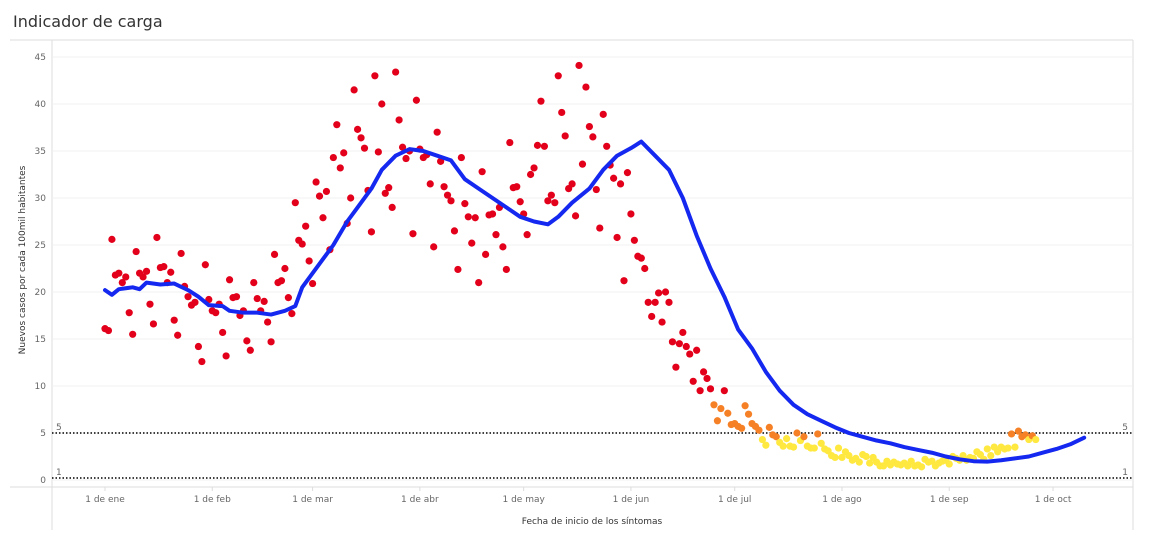 The image size is (1172, 551). What do you see at coordinates (949, 500) in the screenshot?
I see `x-tick-label: 1 de sep` at bounding box center [949, 500].